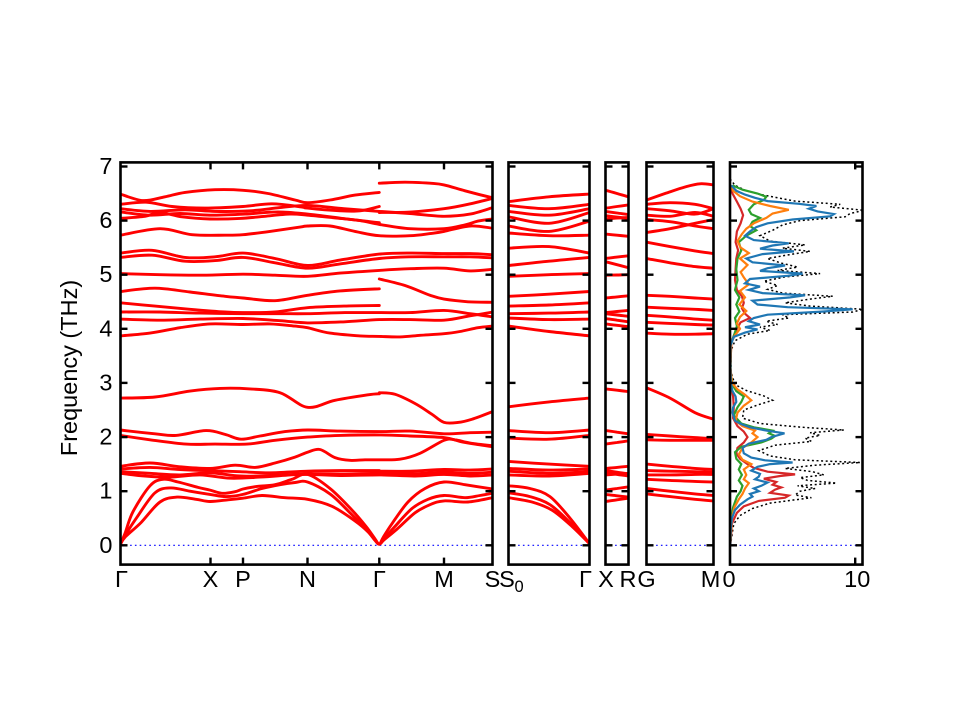 The height and width of the screenshot is (725, 960). Describe the element at coordinates (628, 579) in the screenshot. I see `svg-text: R` at that location.